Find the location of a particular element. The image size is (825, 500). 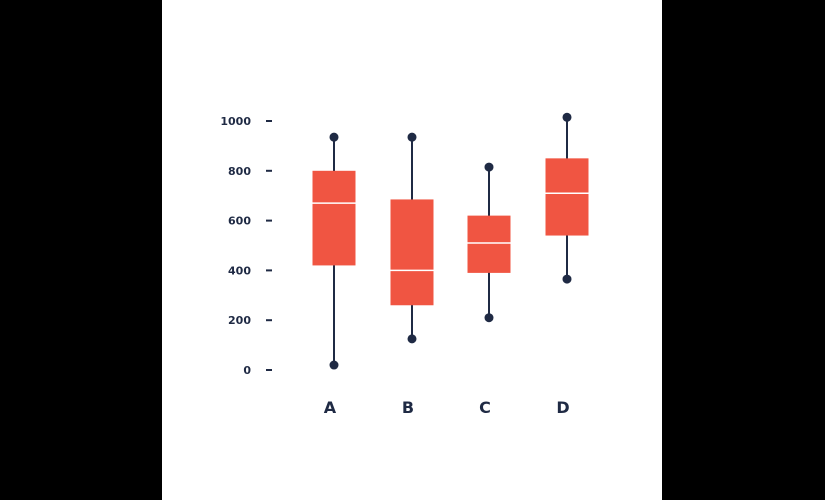

y-tick-label: 0 is located at coordinates (247, 370).